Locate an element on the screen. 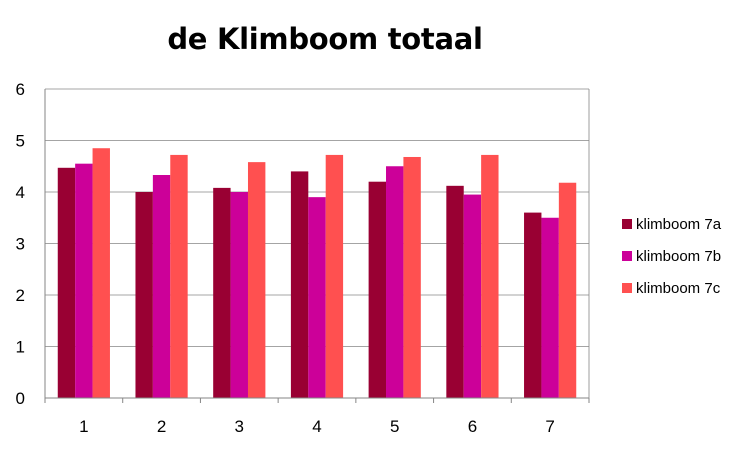 The image size is (751, 452). legend-label: klimboom 7b is located at coordinates (679, 256).